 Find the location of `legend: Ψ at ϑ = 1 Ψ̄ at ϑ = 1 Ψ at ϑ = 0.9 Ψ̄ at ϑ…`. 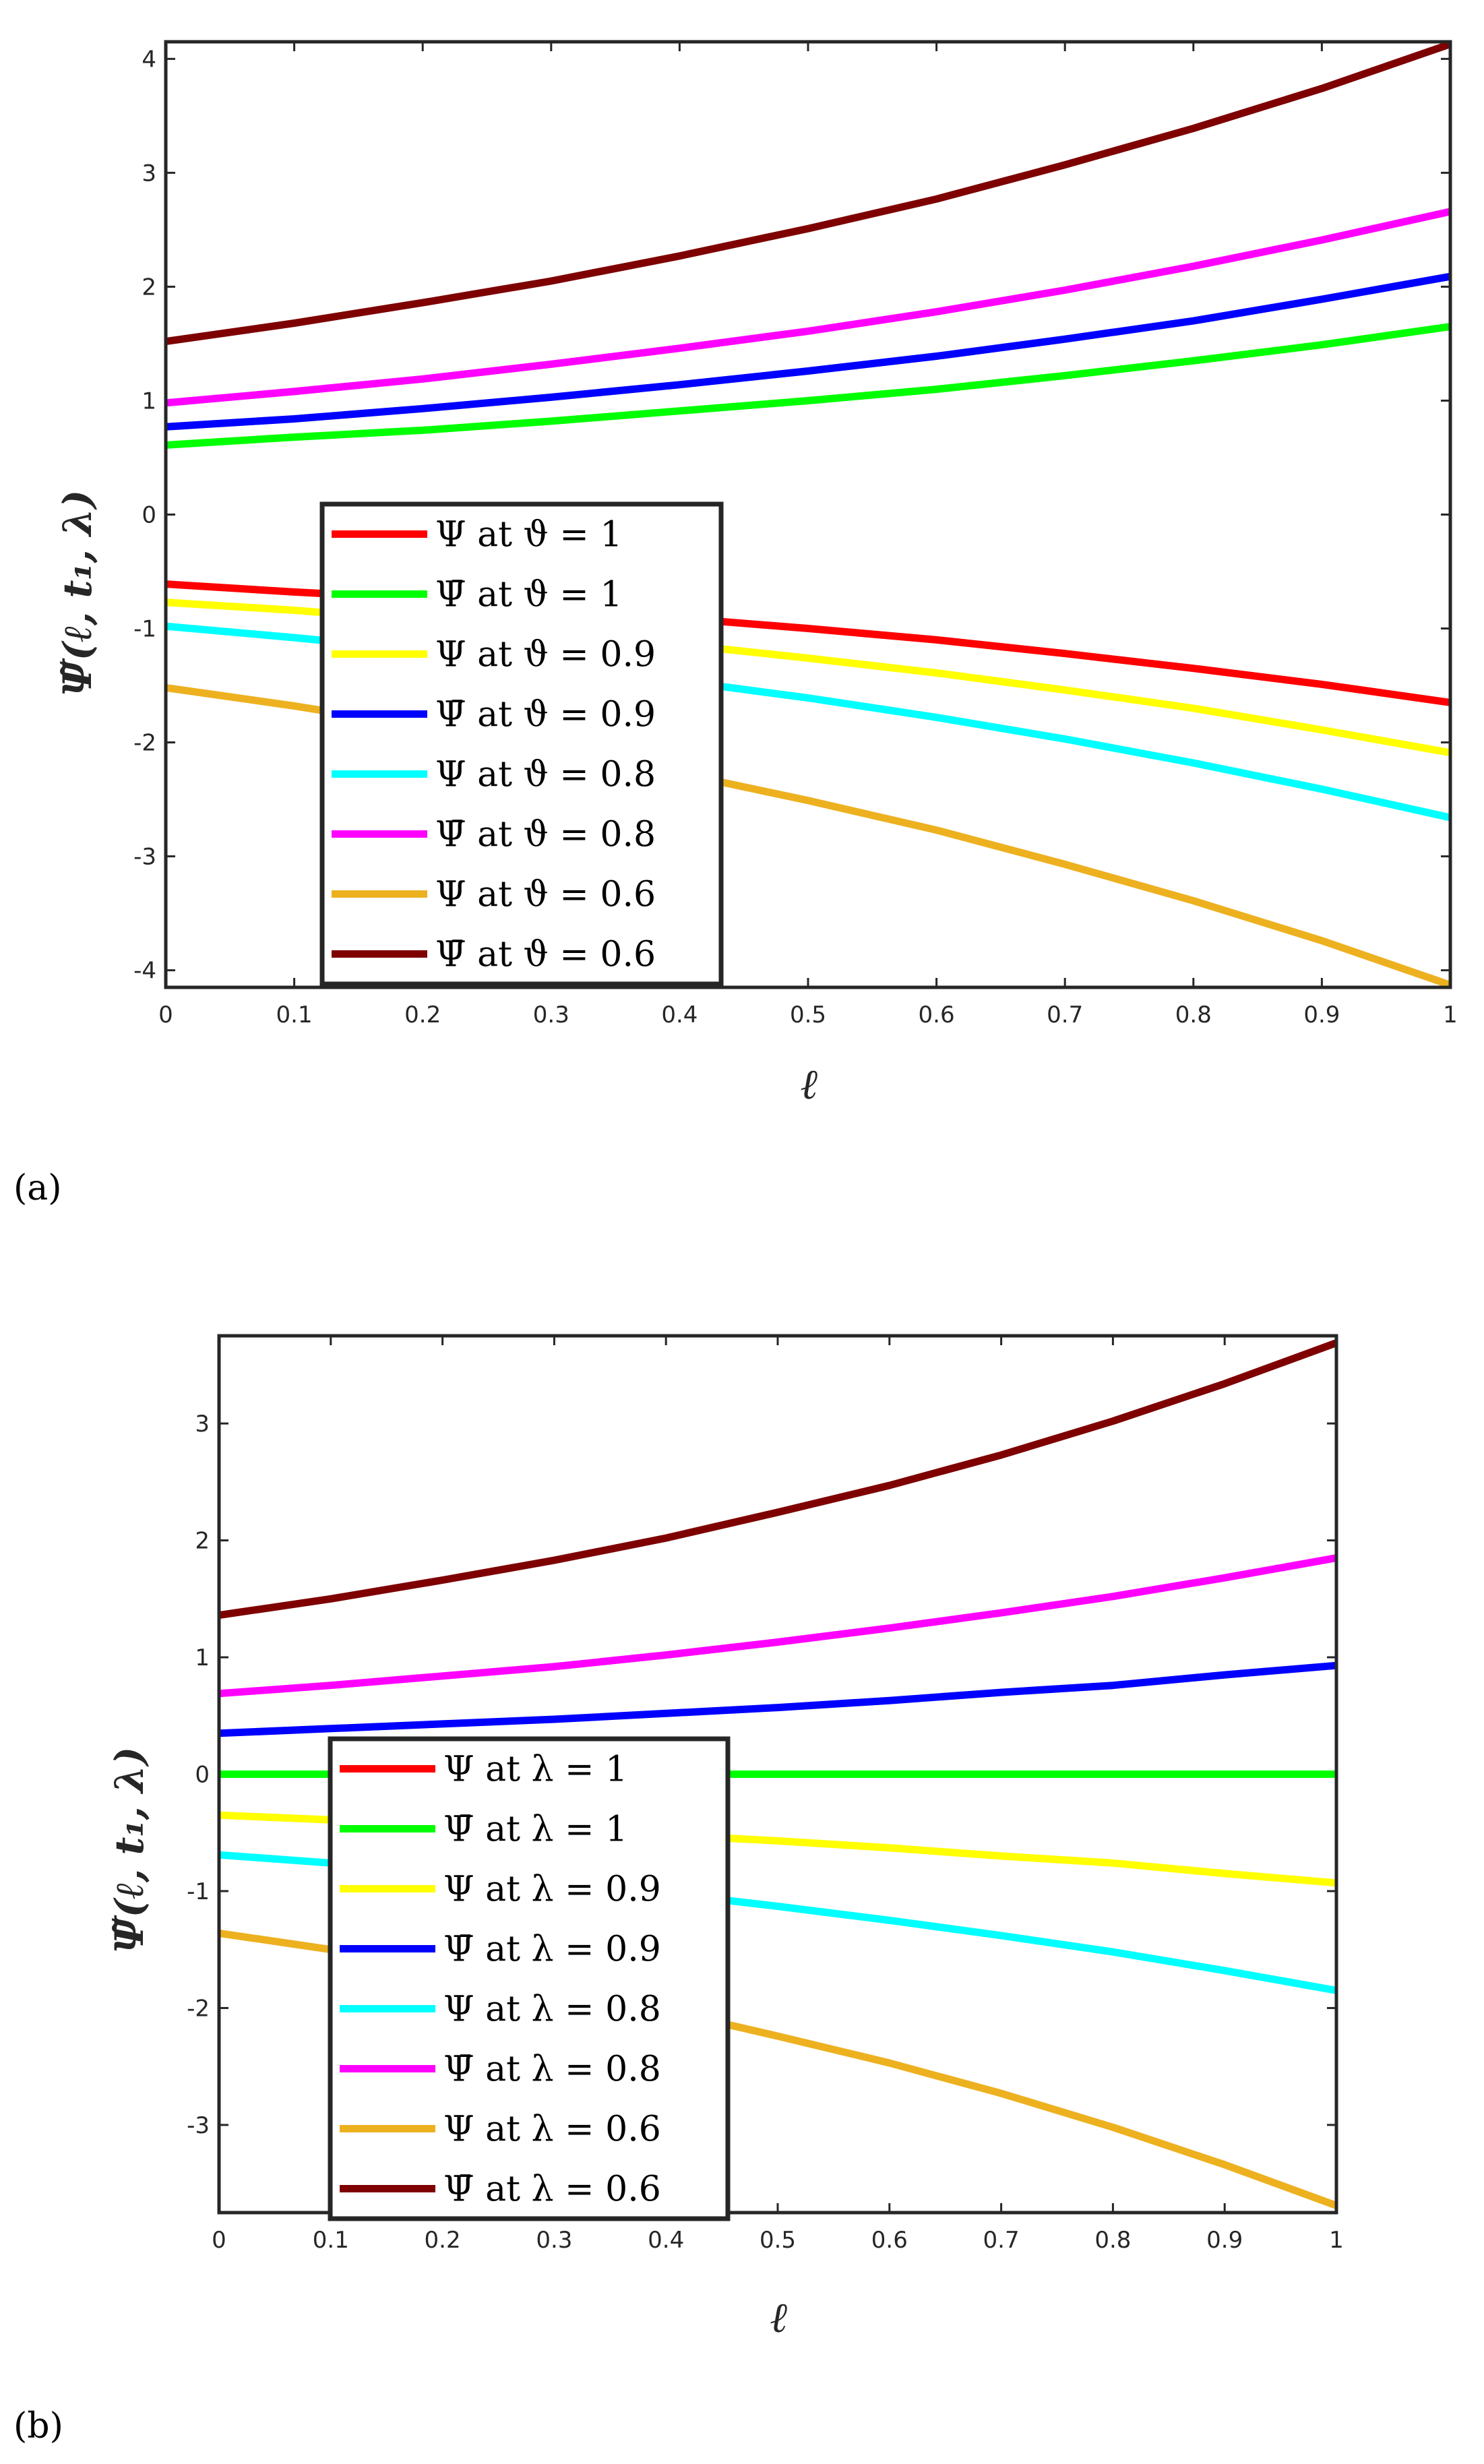

legend: Ψ at ϑ = 1 Ψ̄ at ϑ = 1 Ψ at ϑ = 0.9 Ψ̄ at ϑ… is located at coordinates (521, 744).